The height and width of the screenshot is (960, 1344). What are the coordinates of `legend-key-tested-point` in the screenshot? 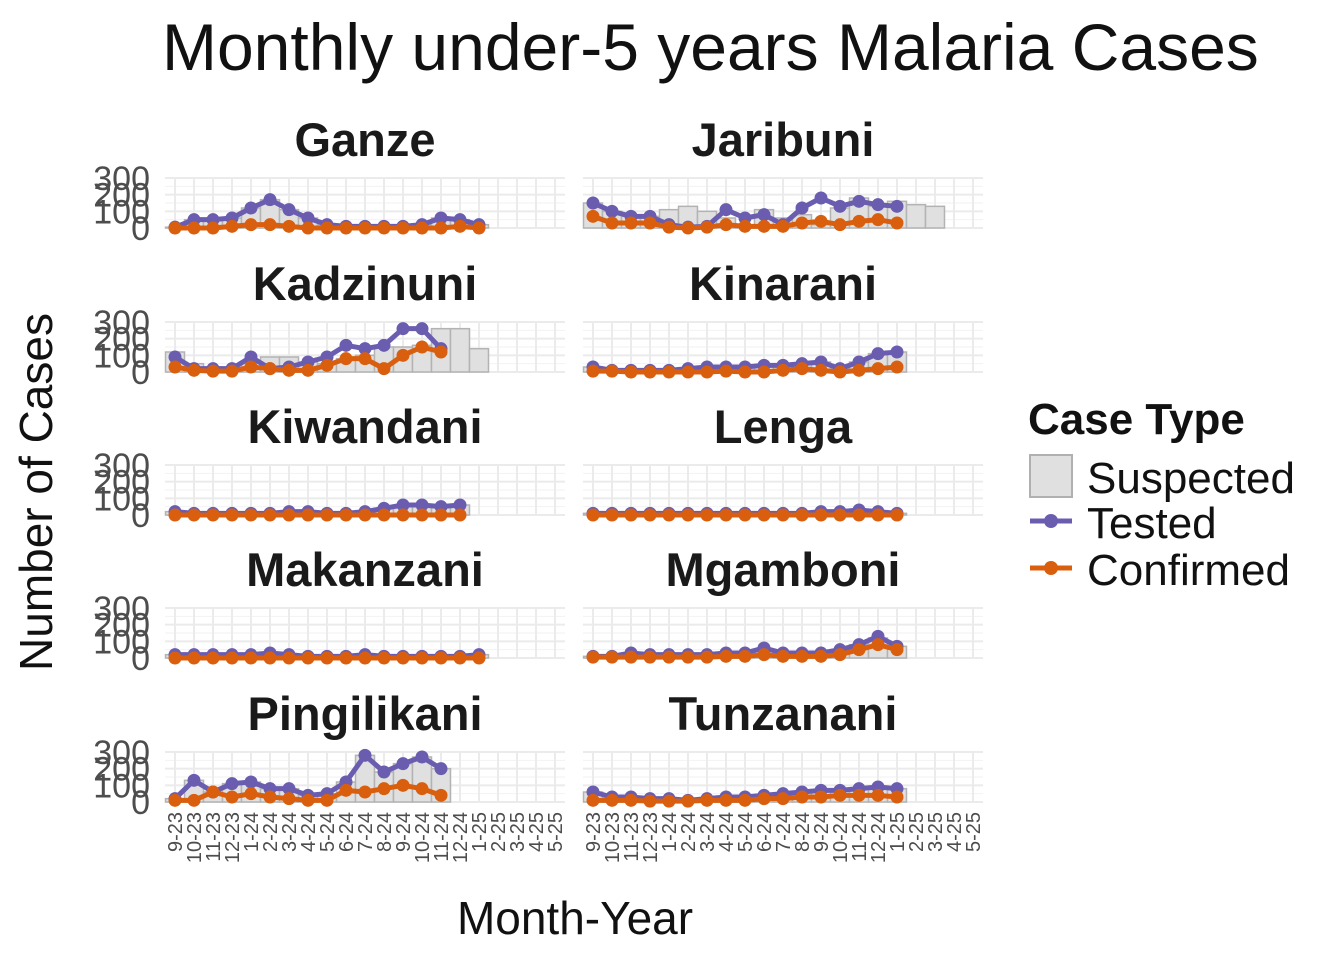 It's located at (1051, 521).